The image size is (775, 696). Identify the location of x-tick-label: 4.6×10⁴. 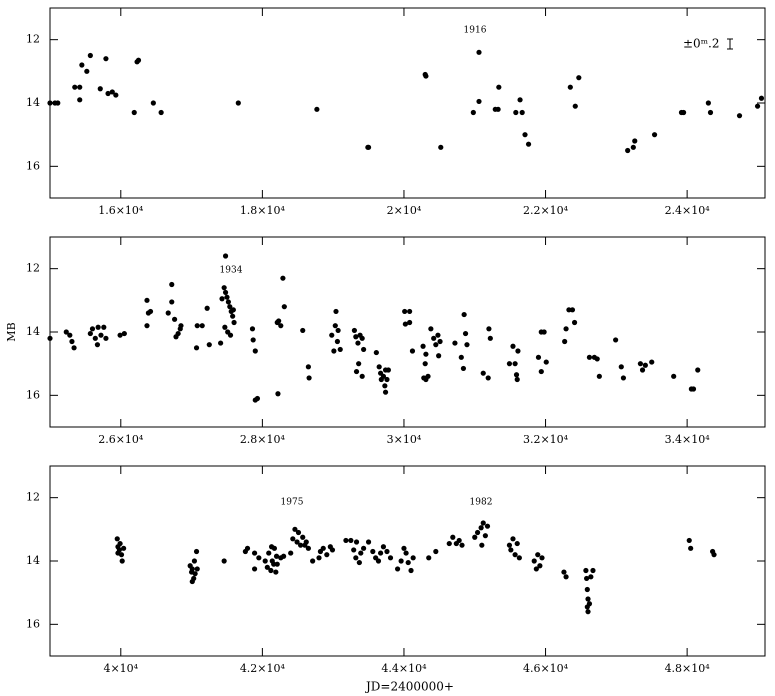
(546, 668).